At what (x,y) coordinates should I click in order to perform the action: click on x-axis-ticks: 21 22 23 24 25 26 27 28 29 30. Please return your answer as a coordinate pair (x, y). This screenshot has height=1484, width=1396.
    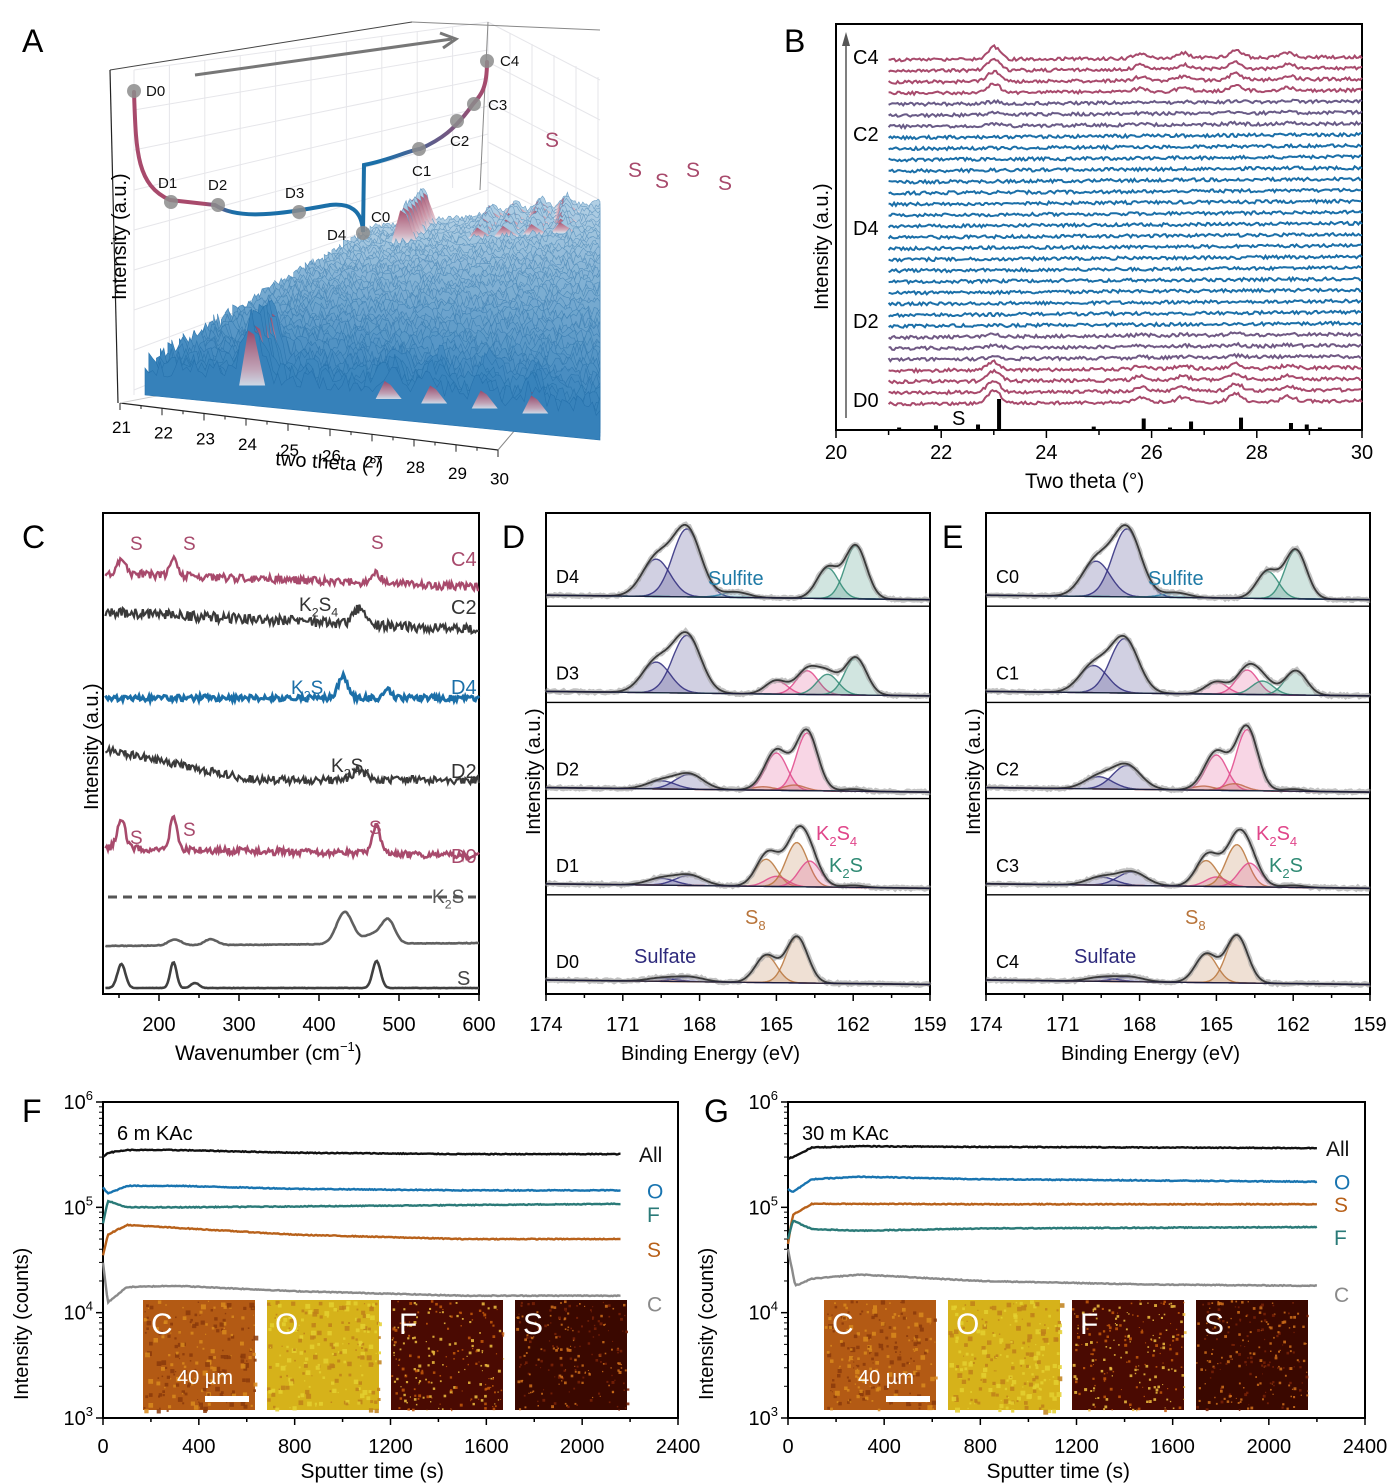
    Looking at the image, I should click on (310, 446).